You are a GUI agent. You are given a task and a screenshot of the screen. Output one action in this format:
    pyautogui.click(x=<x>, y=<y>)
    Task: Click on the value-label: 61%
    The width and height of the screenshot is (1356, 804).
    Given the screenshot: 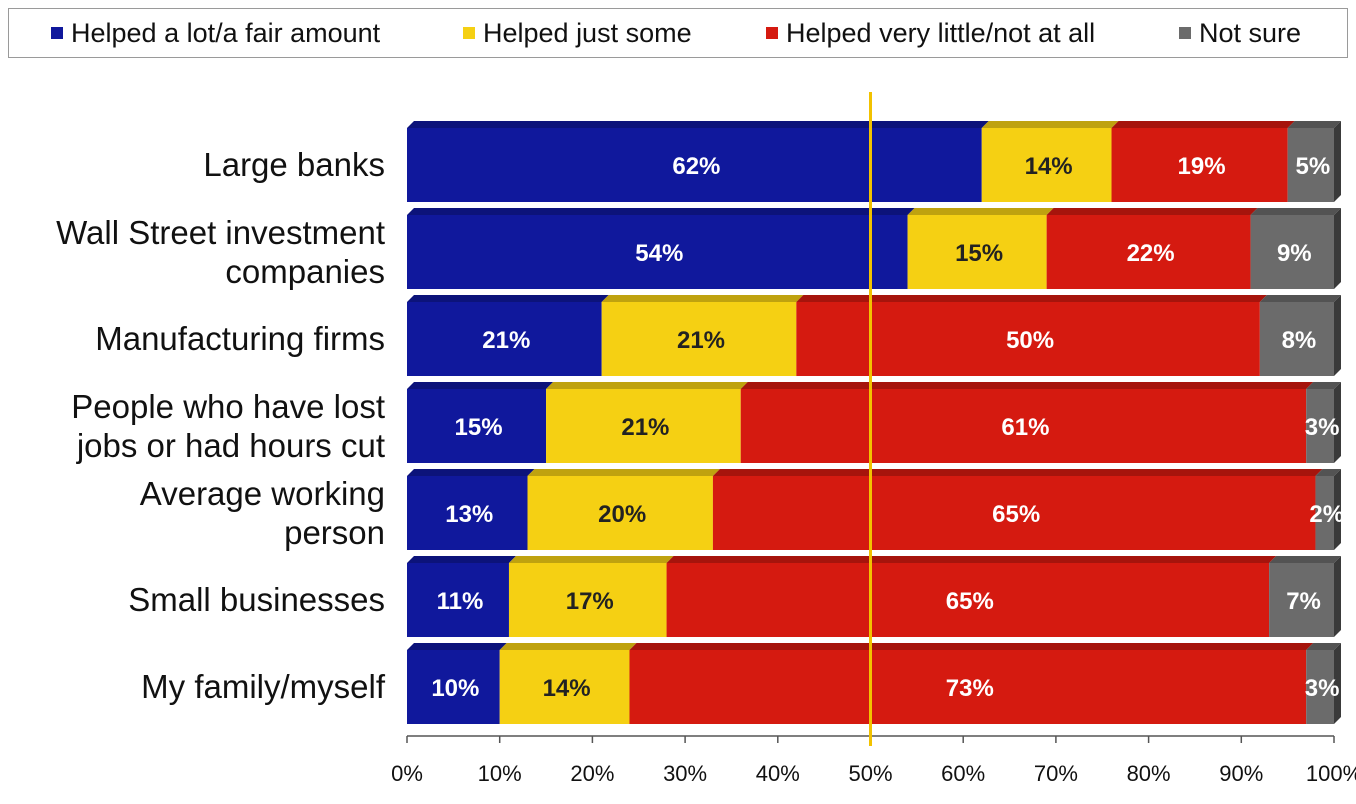 What is the action you would take?
    pyautogui.click(x=1025, y=427)
    